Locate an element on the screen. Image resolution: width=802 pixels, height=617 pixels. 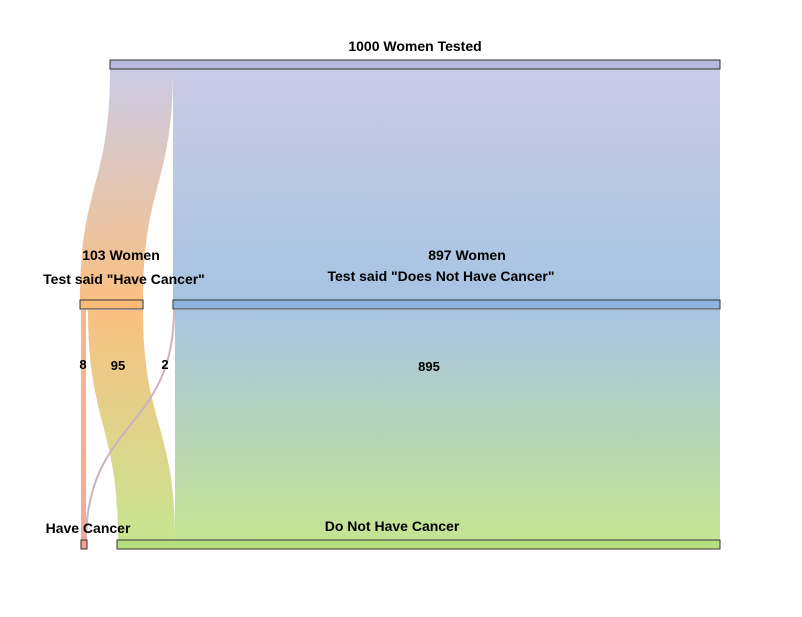
flow-value-pos-not: 95 is located at coordinates (118, 365).